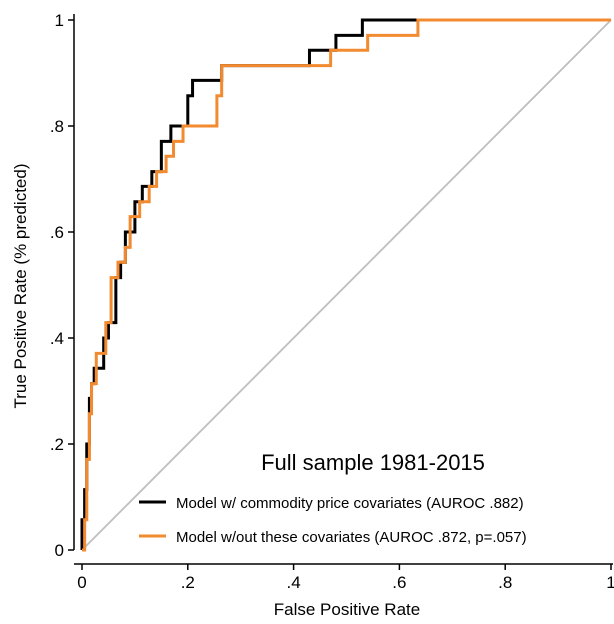  Describe the element at coordinates (347, 609) in the screenshot. I see `x-axis-title: False Positive Rate` at that location.